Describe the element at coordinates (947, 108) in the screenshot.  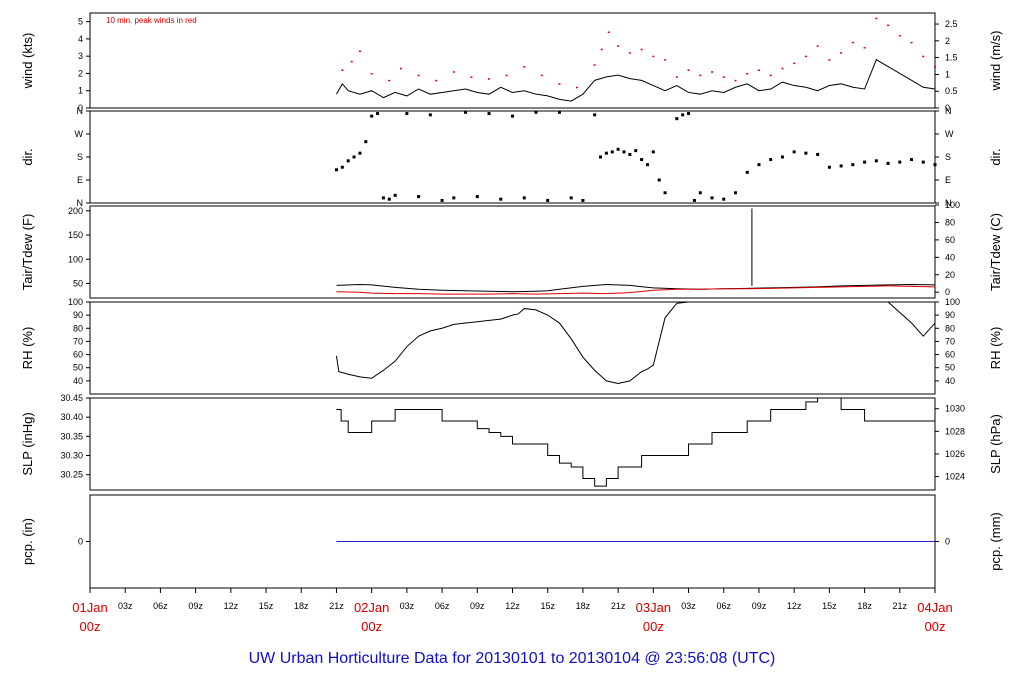
I see `ytick-label-right: 0` at that location.